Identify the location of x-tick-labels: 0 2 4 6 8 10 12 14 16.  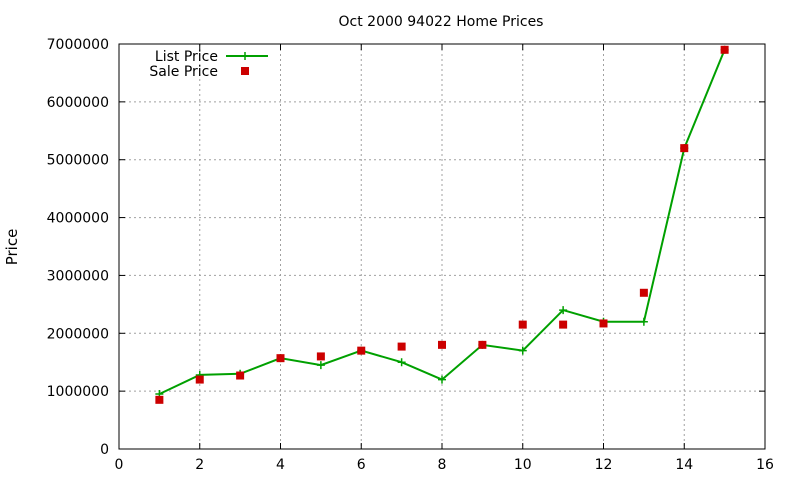
(444, 465).